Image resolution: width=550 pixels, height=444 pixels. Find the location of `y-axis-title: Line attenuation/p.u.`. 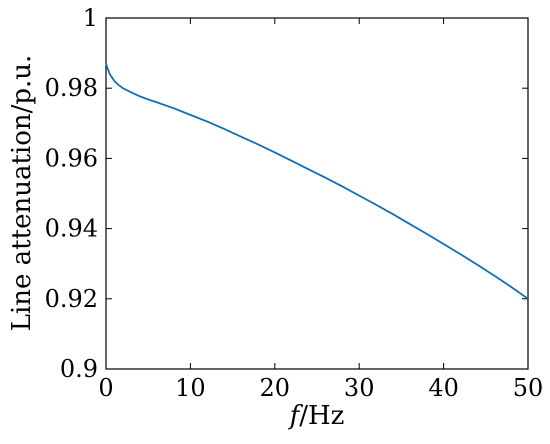

y-axis-title: Line attenuation/p.u. is located at coordinates (22, 193).